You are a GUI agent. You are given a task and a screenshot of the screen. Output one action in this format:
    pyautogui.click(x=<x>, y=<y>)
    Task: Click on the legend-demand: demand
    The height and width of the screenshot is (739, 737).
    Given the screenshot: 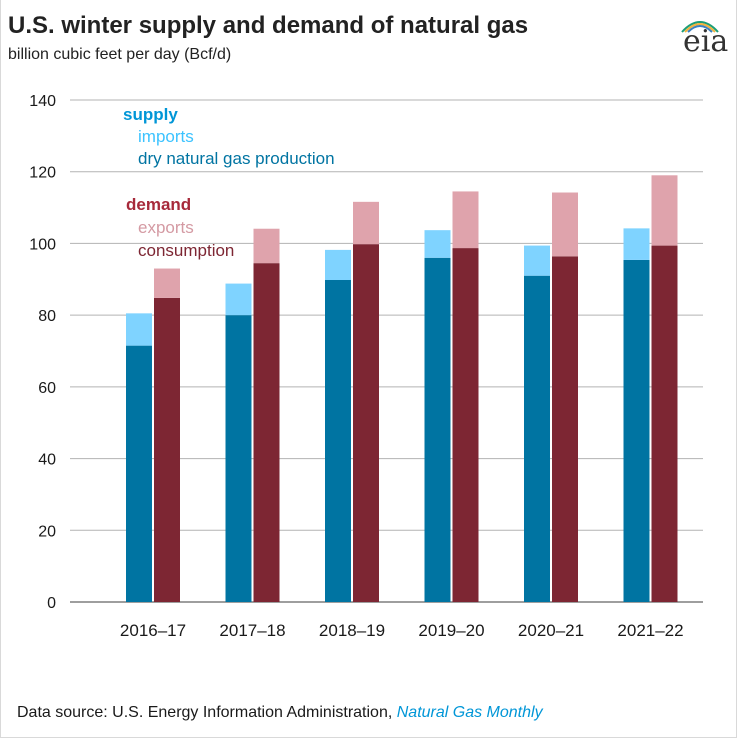 What is the action you would take?
    pyautogui.click(x=158, y=204)
    